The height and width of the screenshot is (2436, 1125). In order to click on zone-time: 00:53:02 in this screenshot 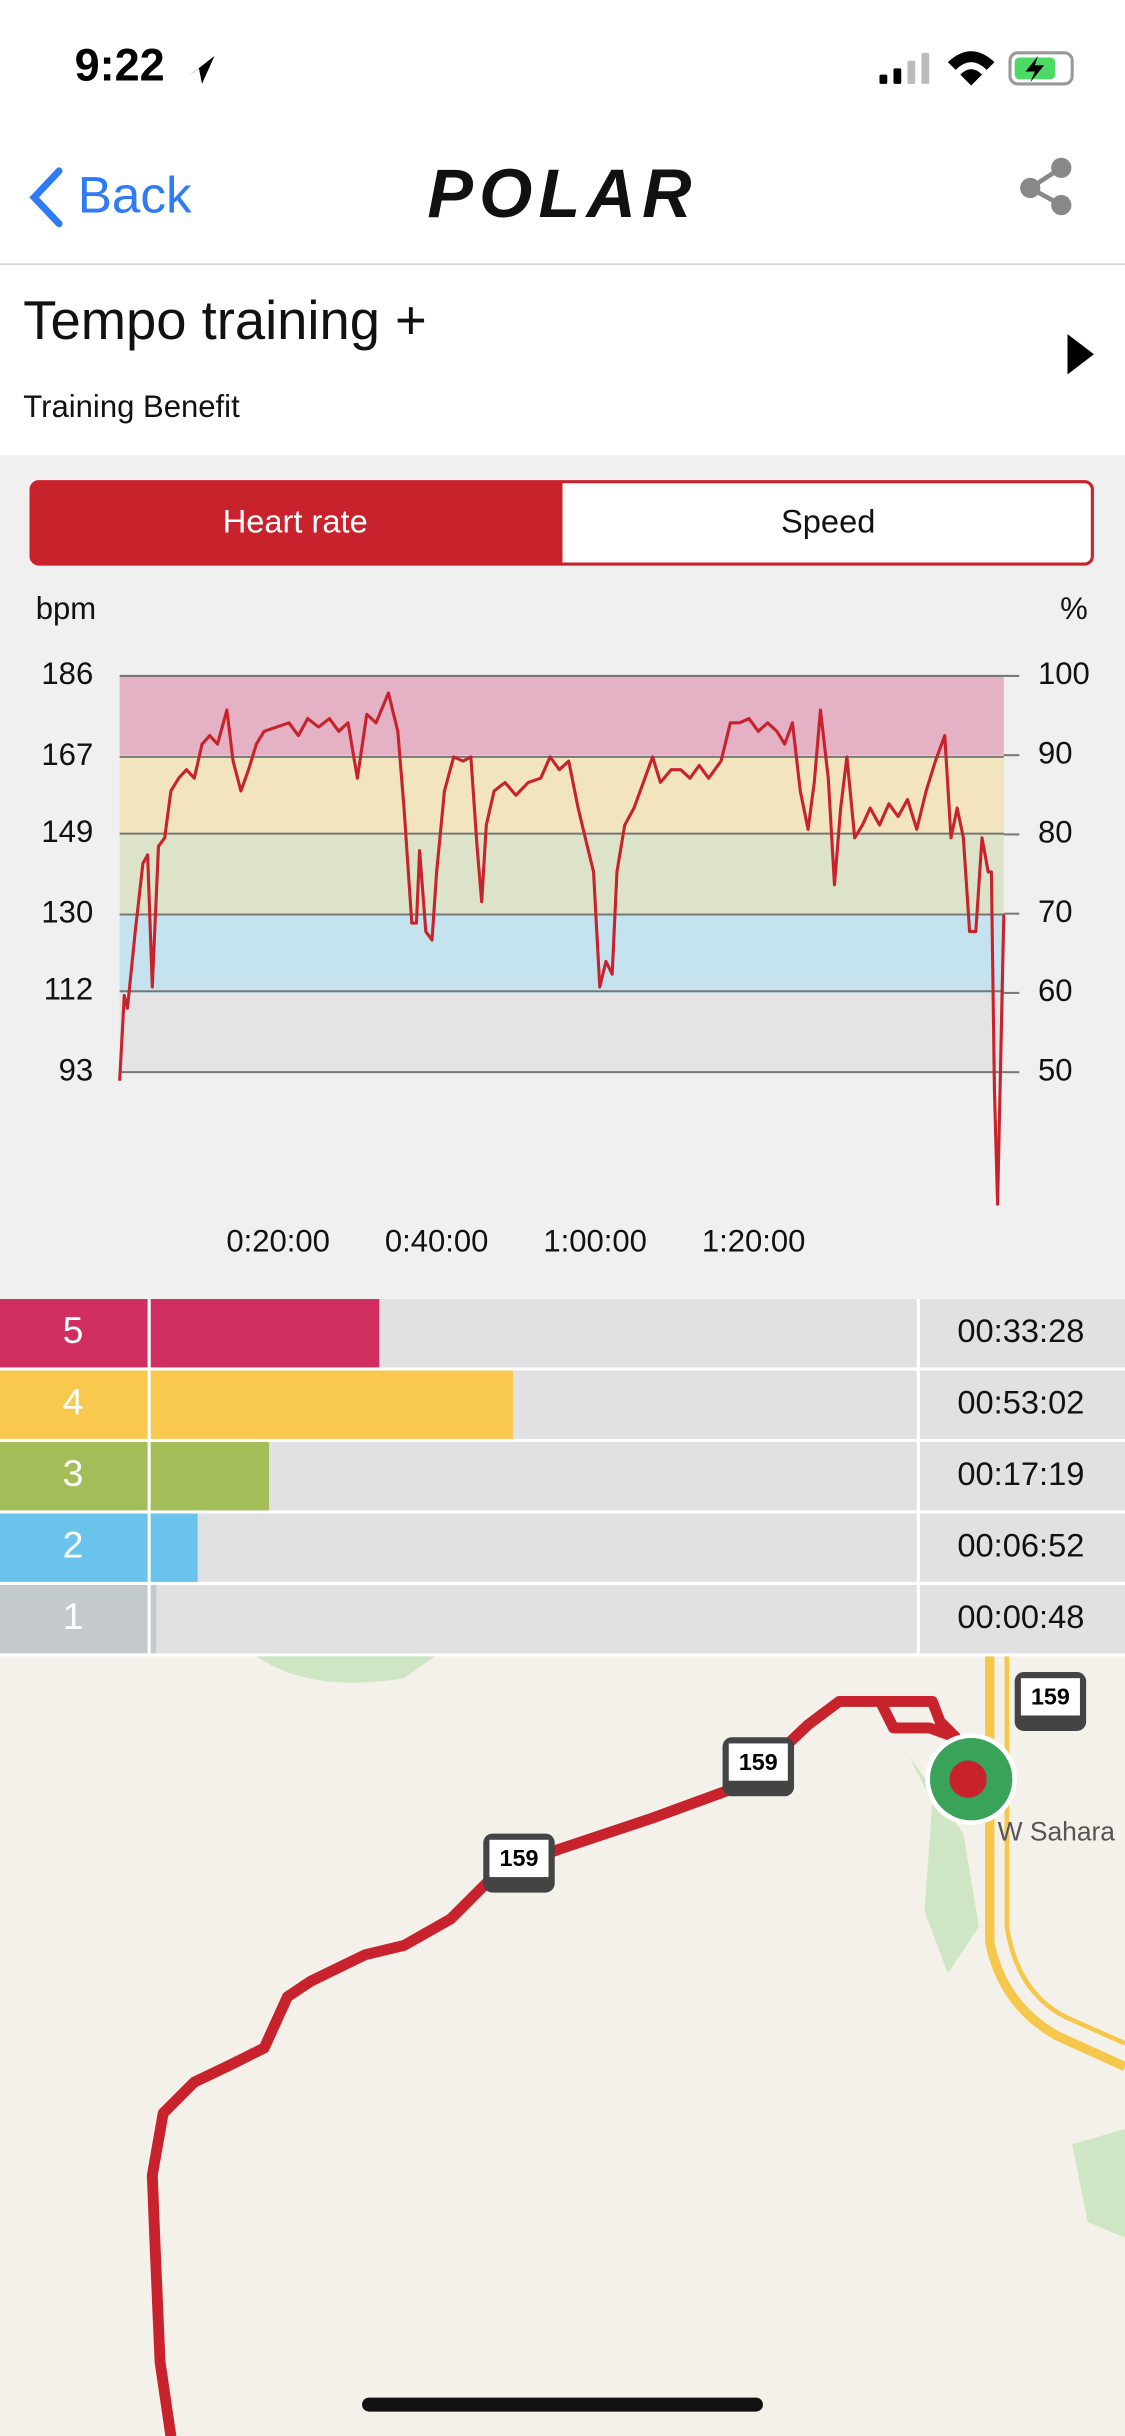, I will do `click(1020, 1401)`.